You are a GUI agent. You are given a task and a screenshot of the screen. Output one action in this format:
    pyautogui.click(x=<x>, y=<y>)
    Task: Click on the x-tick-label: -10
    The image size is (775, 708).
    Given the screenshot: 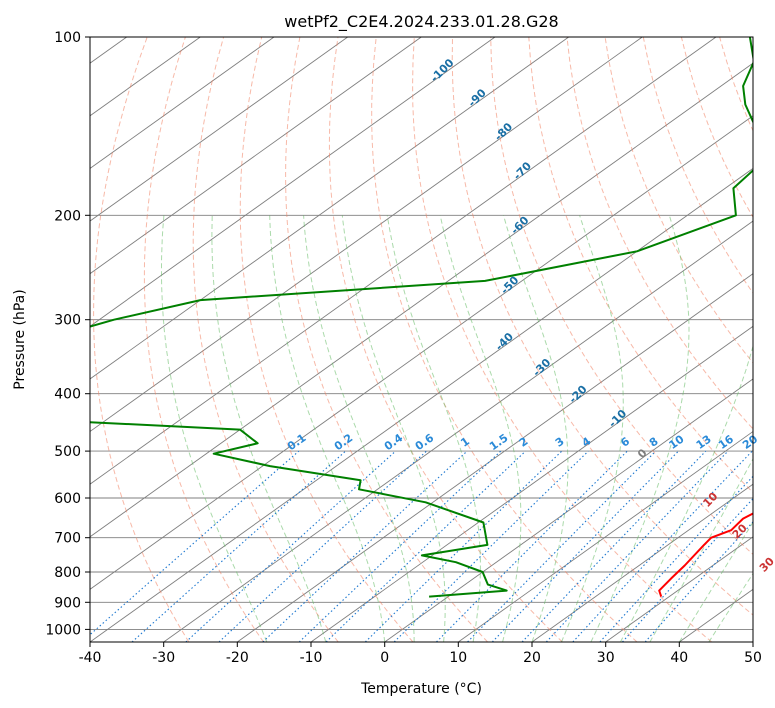 What is the action you would take?
    pyautogui.click(x=311, y=658)
    